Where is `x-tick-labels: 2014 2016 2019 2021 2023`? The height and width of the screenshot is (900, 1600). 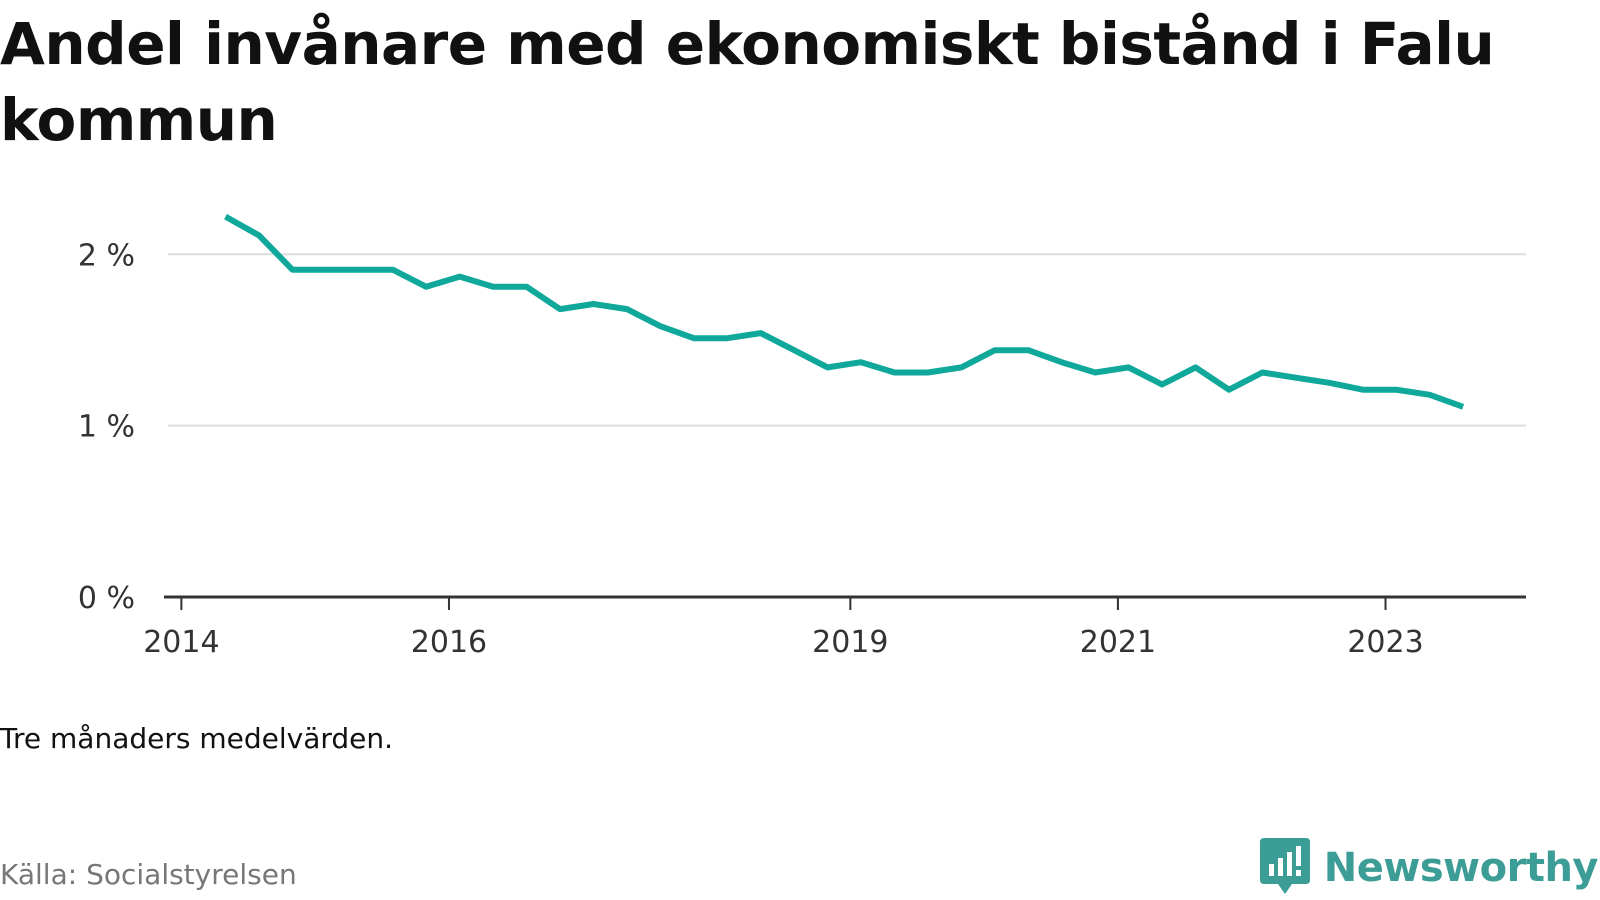 x-tick-labels: 2014 2016 2019 2021 2023 is located at coordinates (783, 642).